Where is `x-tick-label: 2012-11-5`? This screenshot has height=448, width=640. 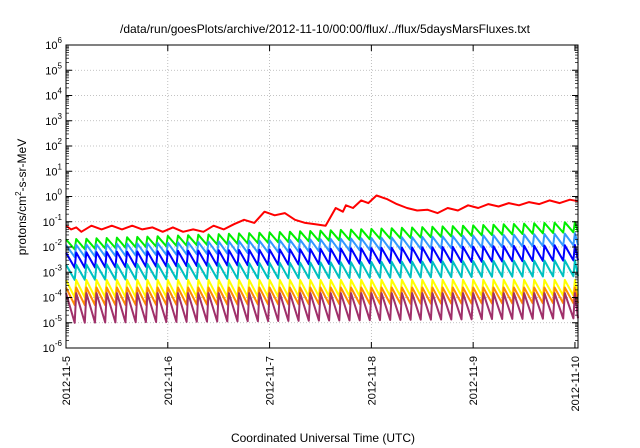 x-tick-label: 2012-11-5 is located at coordinates (67, 380).